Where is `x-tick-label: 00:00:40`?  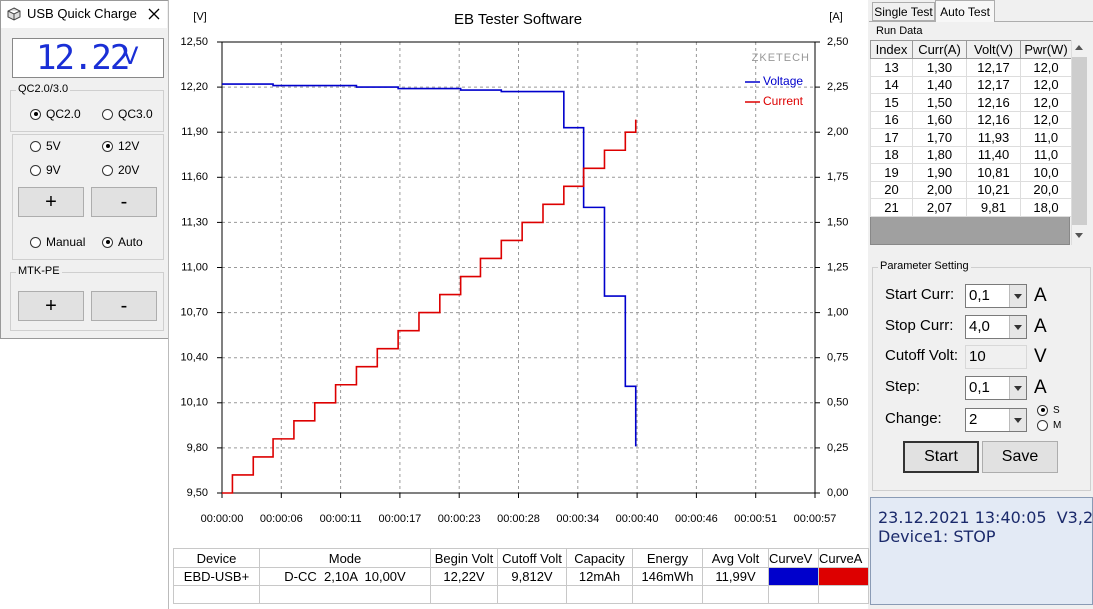
x-tick-label: 00:00:40 is located at coordinates (637, 519).